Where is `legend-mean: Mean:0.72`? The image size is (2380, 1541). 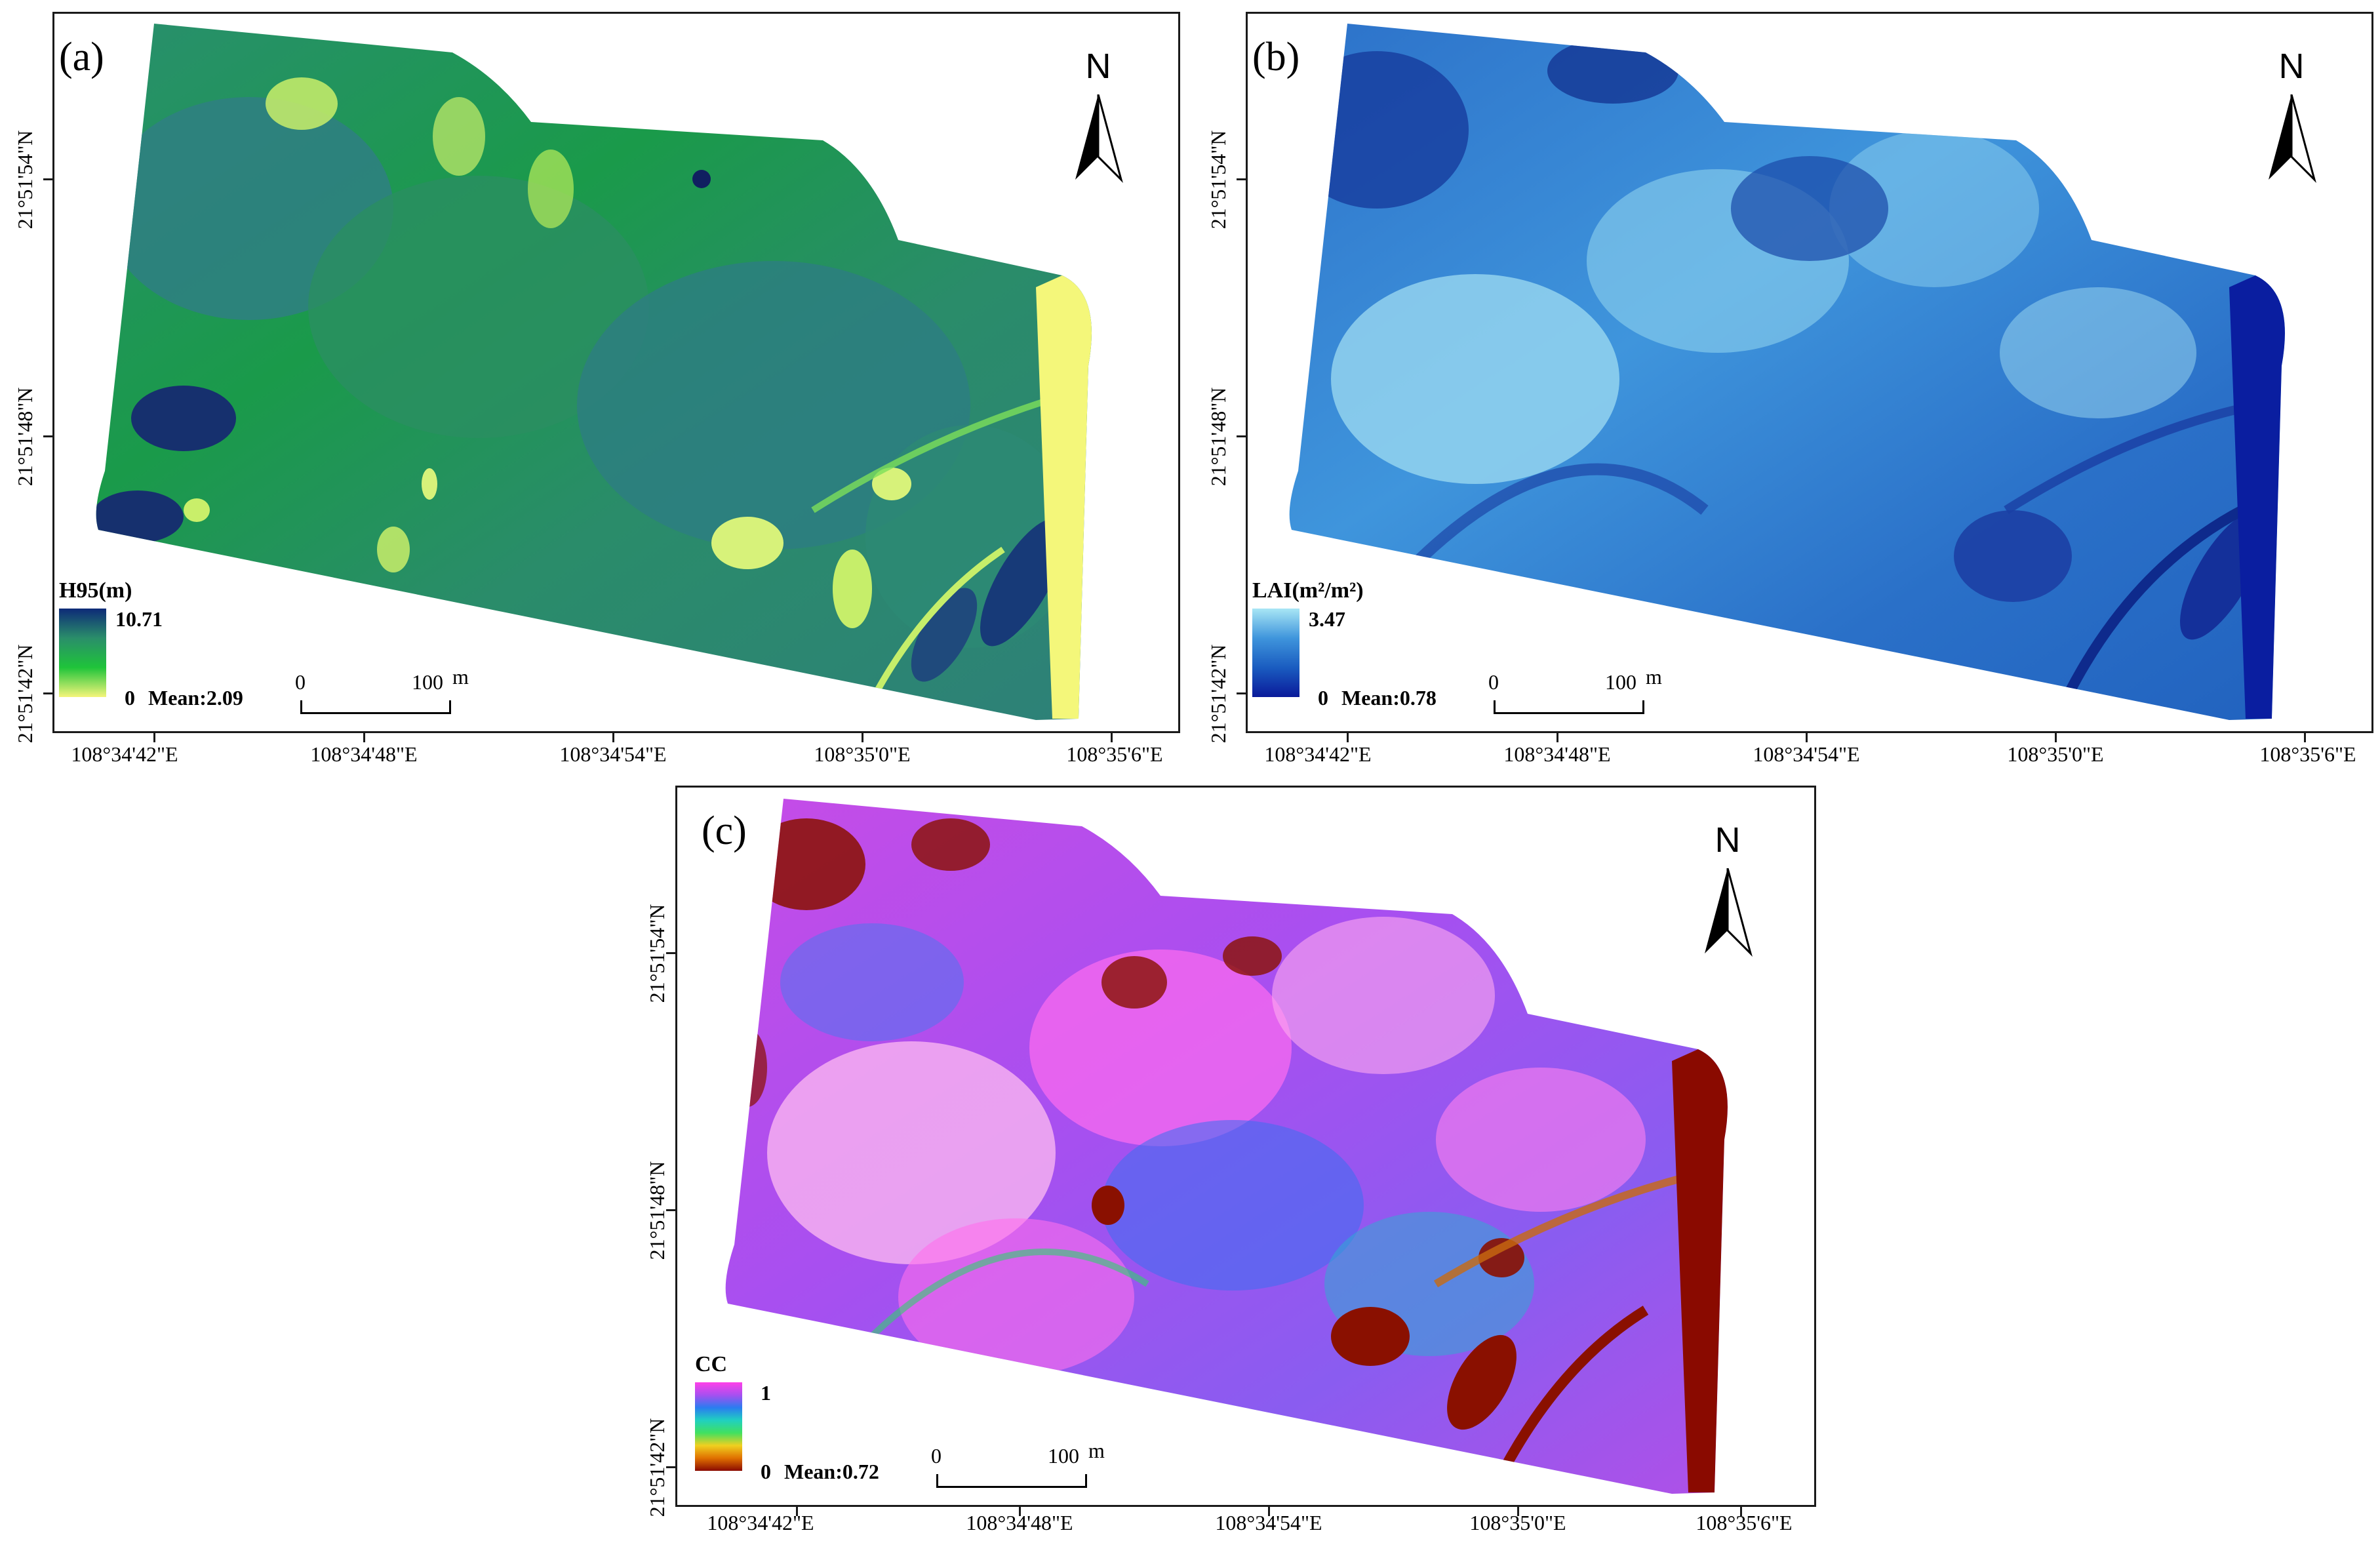
legend-mean: Mean:0.72 is located at coordinates (831, 1472).